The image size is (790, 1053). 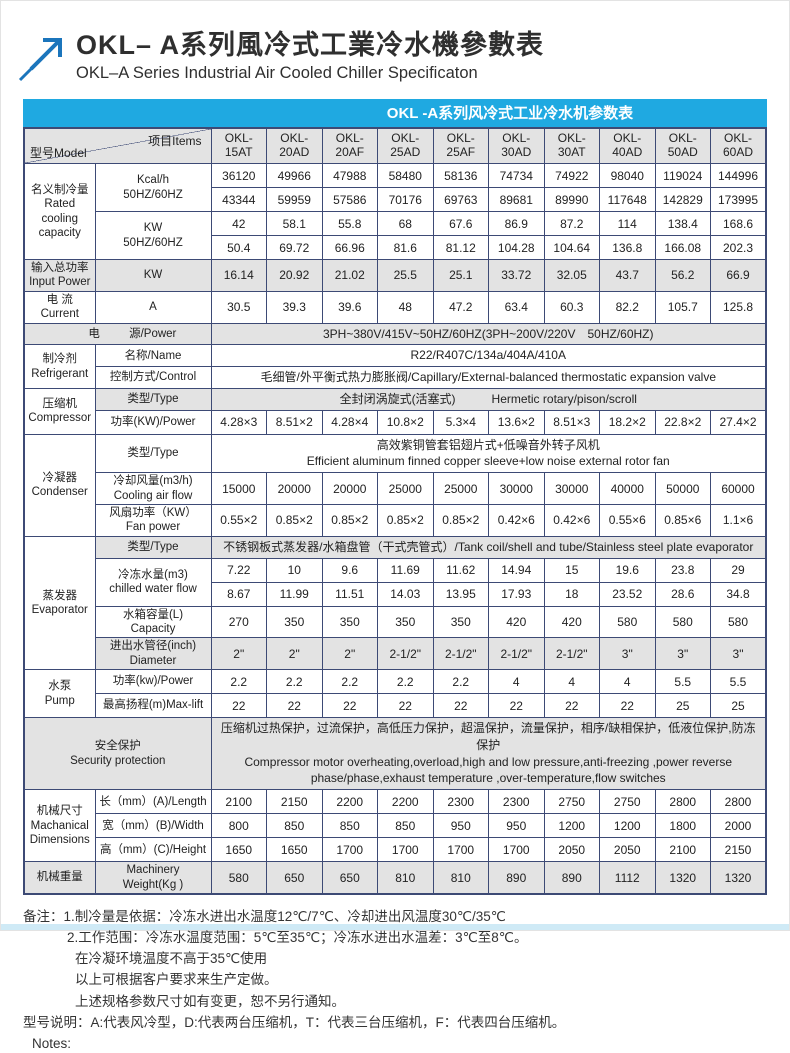 I want to click on value-cell: 2.2, so click(x=349, y=682).